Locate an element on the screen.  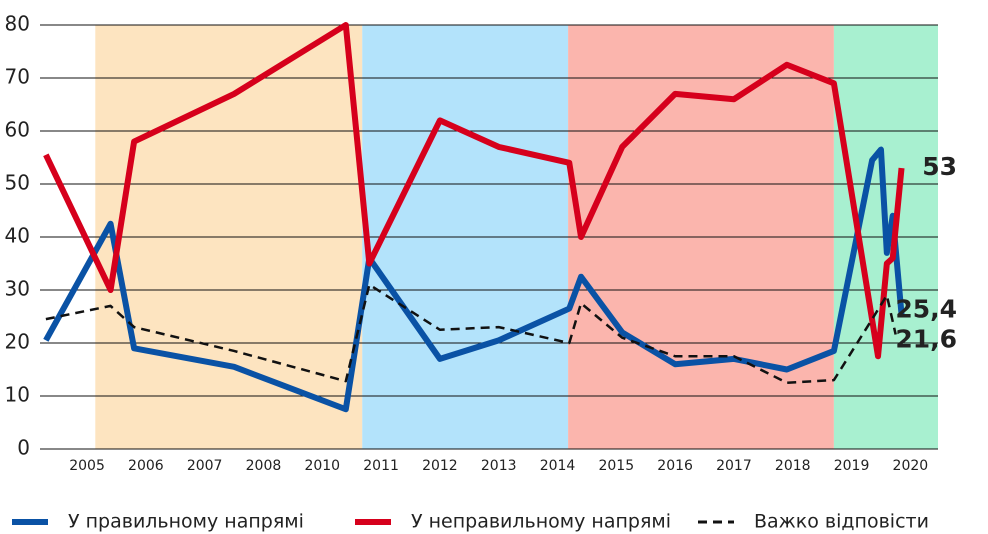
legend-label: У правильному напрямі is located at coordinates (186, 522).